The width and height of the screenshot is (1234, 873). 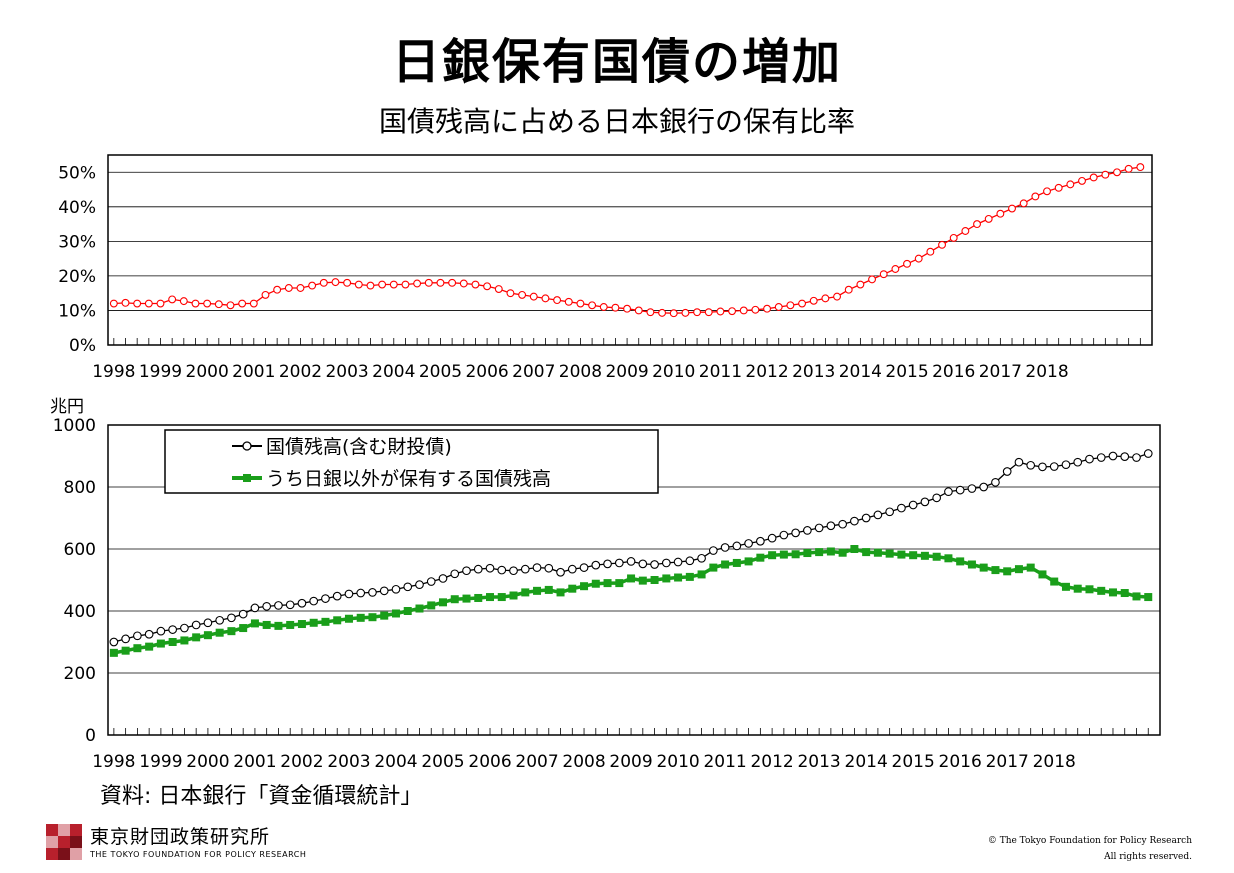 I want to click on y-tick-label: 600, so click(x=80, y=550).